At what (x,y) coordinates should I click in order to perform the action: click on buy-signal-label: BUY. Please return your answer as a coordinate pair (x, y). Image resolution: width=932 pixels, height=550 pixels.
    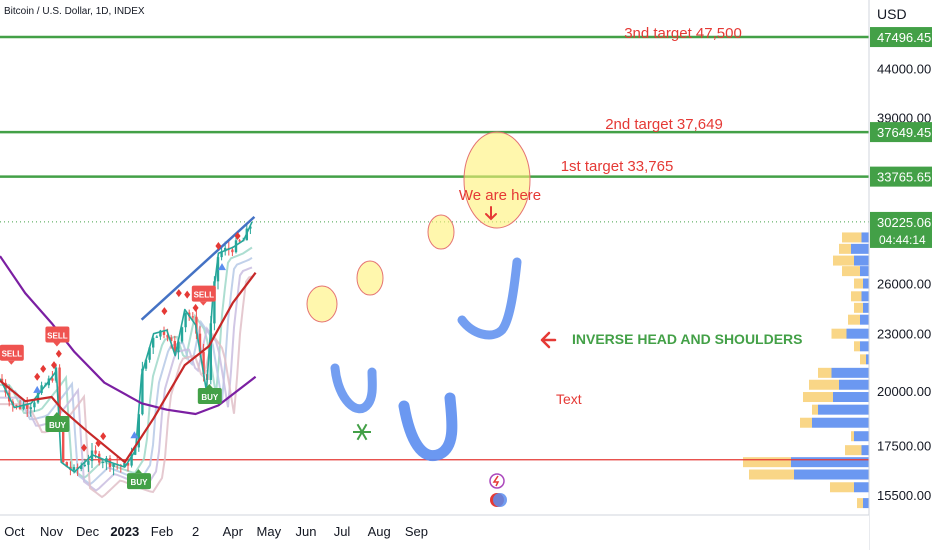
    Looking at the image, I should click on (58, 425).